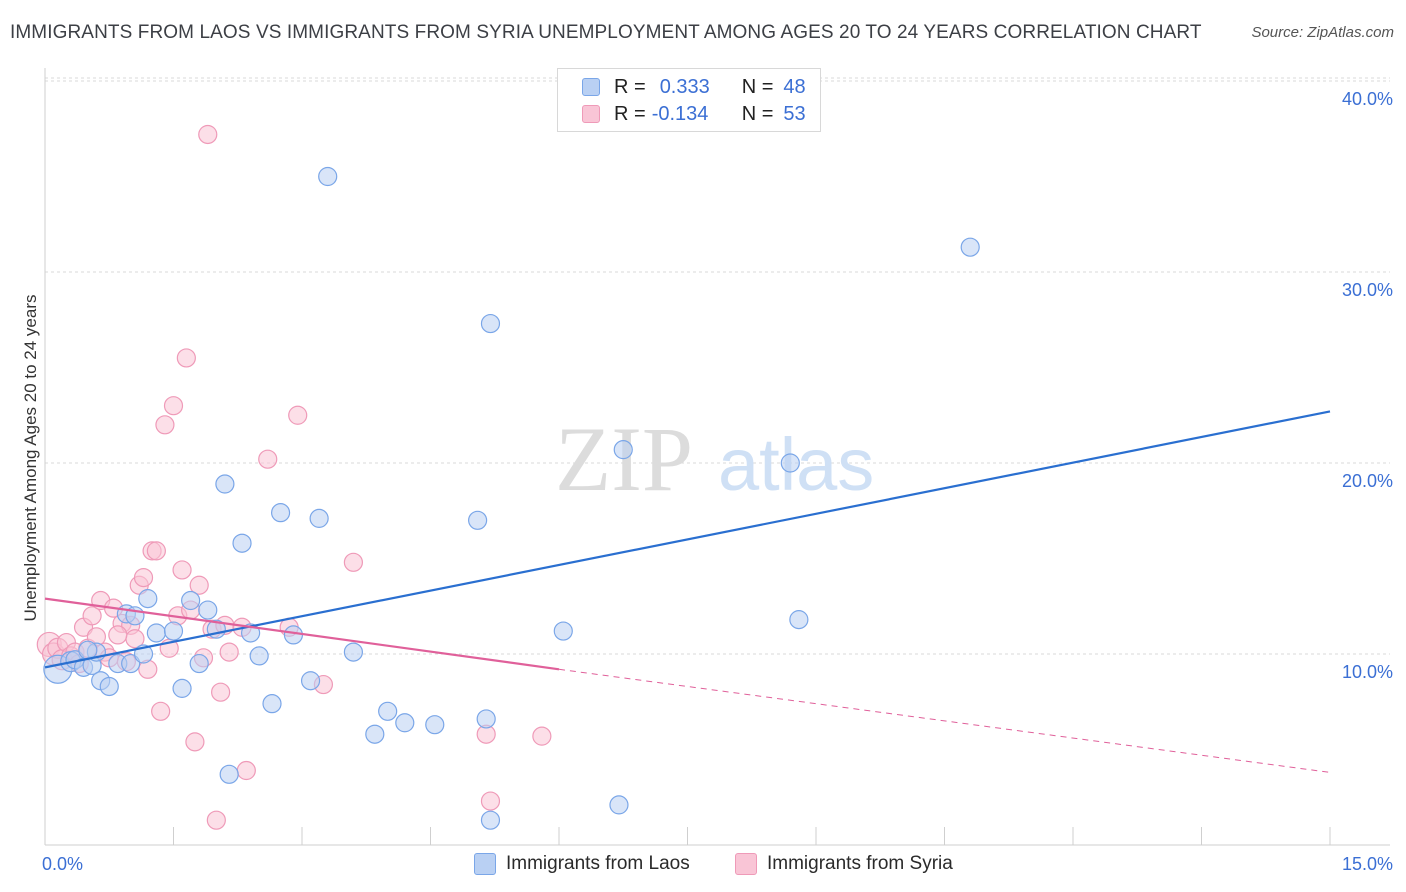  Describe the element at coordinates (684, 86) in the screenshot. I see `legend-r-value: 0.333` at that location.